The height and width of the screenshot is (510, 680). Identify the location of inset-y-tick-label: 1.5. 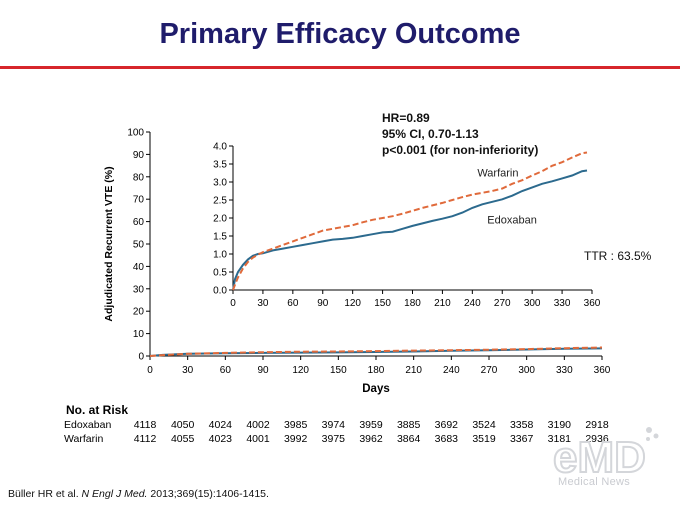
(220, 237).